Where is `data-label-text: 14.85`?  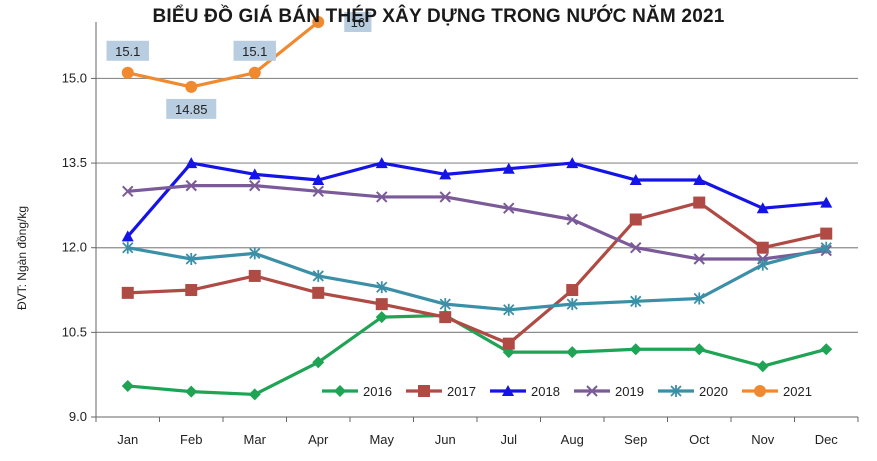
data-label-text: 14.85 is located at coordinates (191, 109).